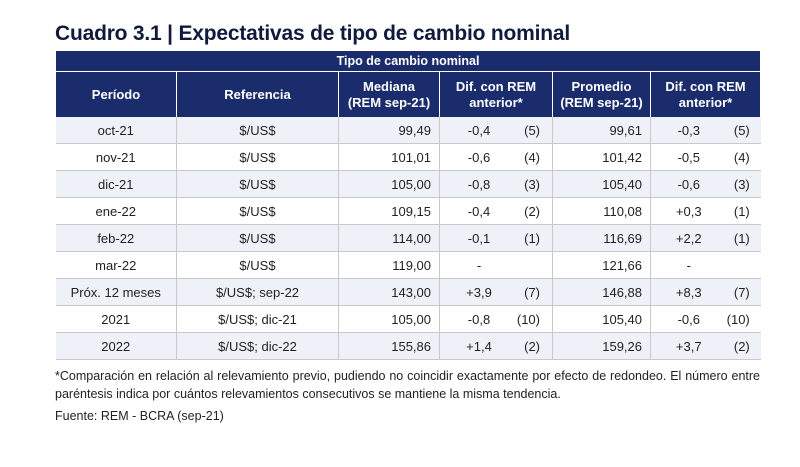 This screenshot has height=467, width=800. Describe the element at coordinates (601, 94) in the screenshot. I see `col-header-promedio: Promedio (REM sep-21)` at that location.